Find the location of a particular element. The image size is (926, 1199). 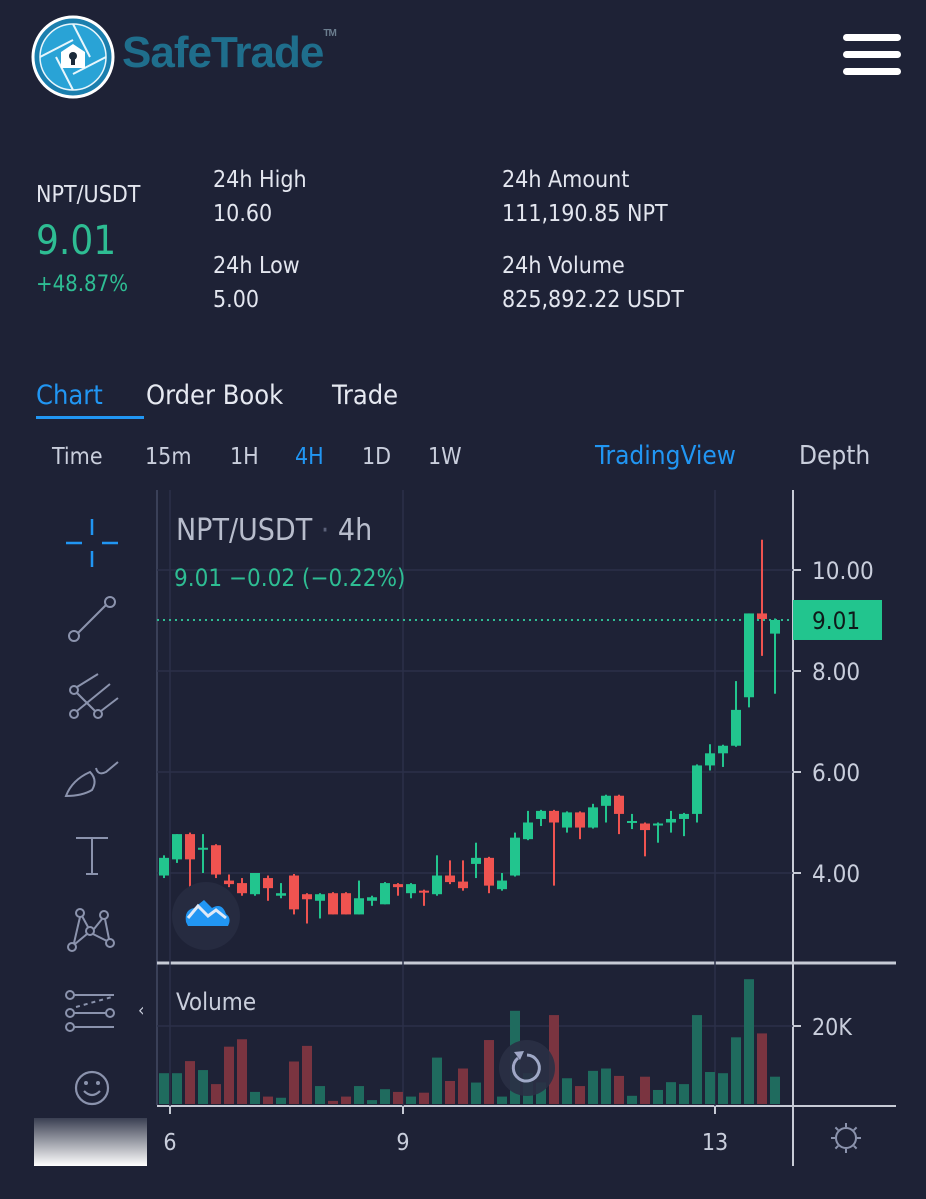

brand-name: SafeTradeTM is located at coordinates (229, 52).